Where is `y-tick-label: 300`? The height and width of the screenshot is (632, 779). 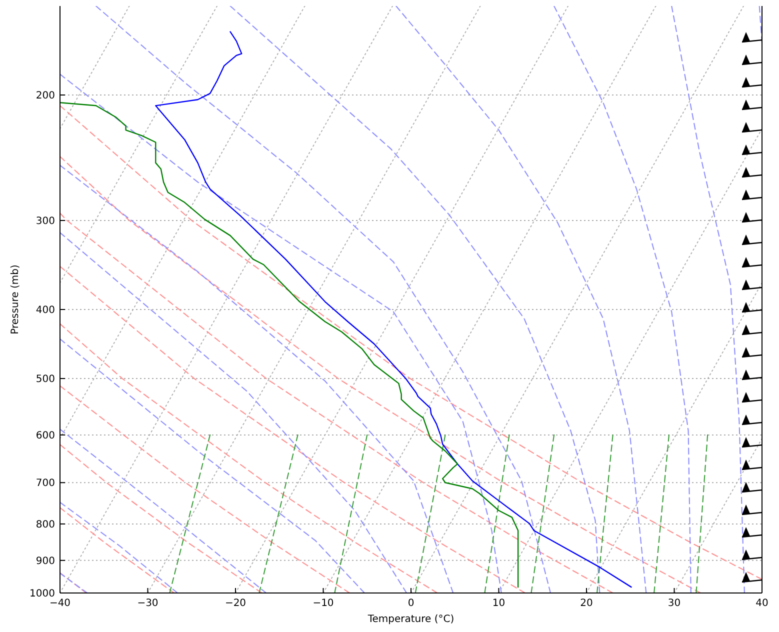
y-tick-label: 300 is located at coordinates (45, 221).